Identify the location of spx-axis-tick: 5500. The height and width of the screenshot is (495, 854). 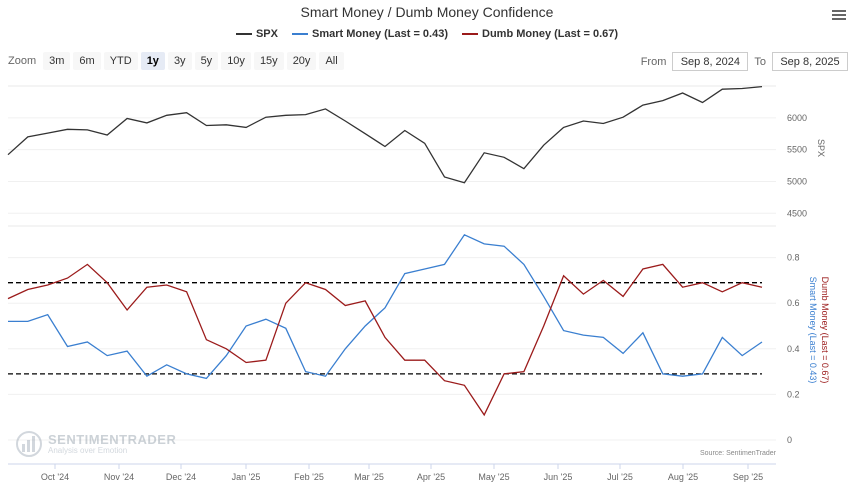
(797, 150).